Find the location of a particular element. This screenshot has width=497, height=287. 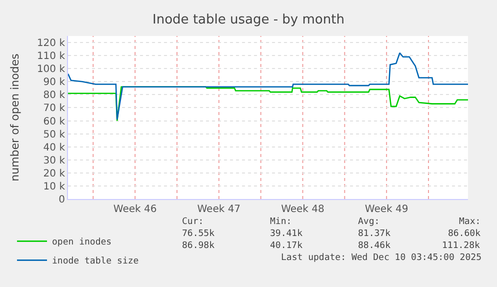

text: Min: is located at coordinates (281, 222).